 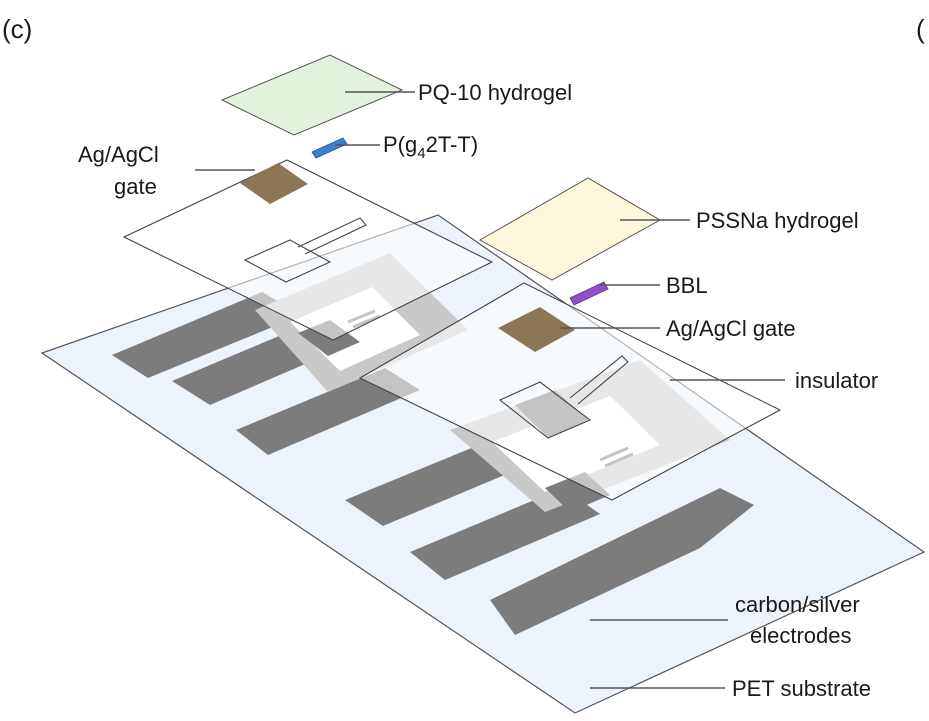 What do you see at coordinates (332, 236) in the screenshot?
I see `left-insulator-slot` at bounding box center [332, 236].